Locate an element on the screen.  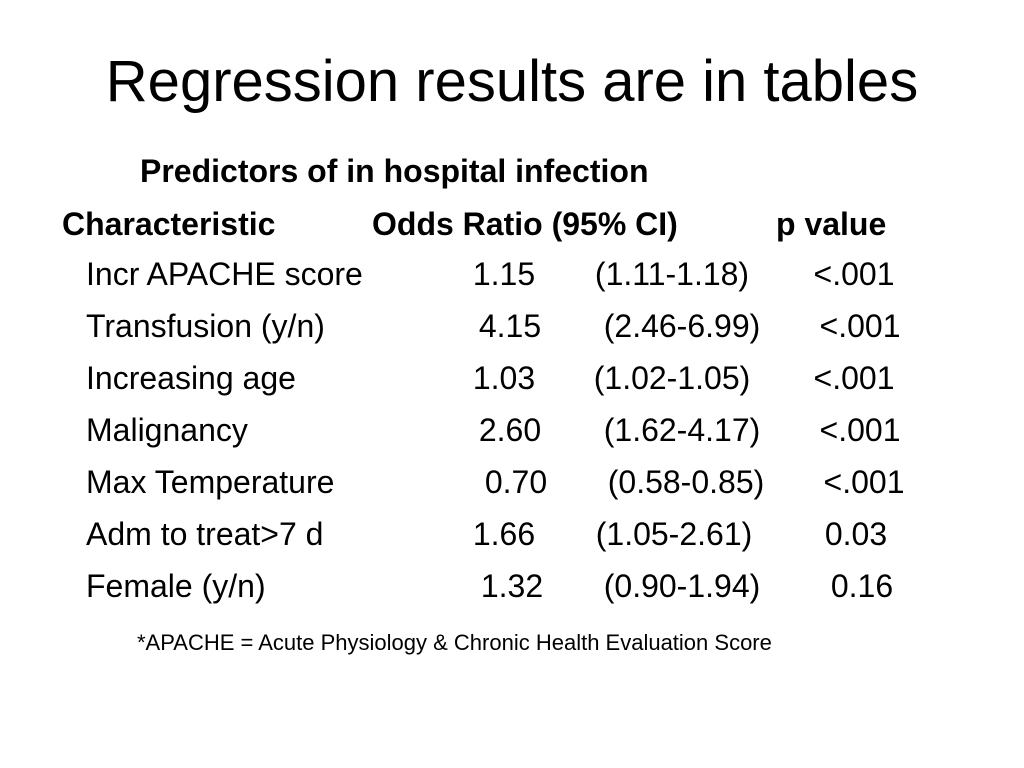
table-row: Transfusion (y/n) 4.15 (2.46-6.99) <.001 is located at coordinates (512, 326).